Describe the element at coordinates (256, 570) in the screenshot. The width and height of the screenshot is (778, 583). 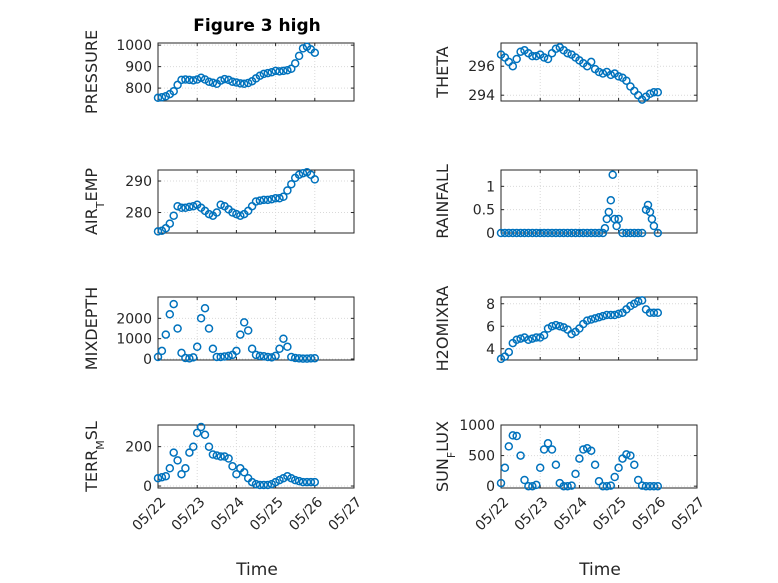
I see `x-axis-label-left: Time` at that location.